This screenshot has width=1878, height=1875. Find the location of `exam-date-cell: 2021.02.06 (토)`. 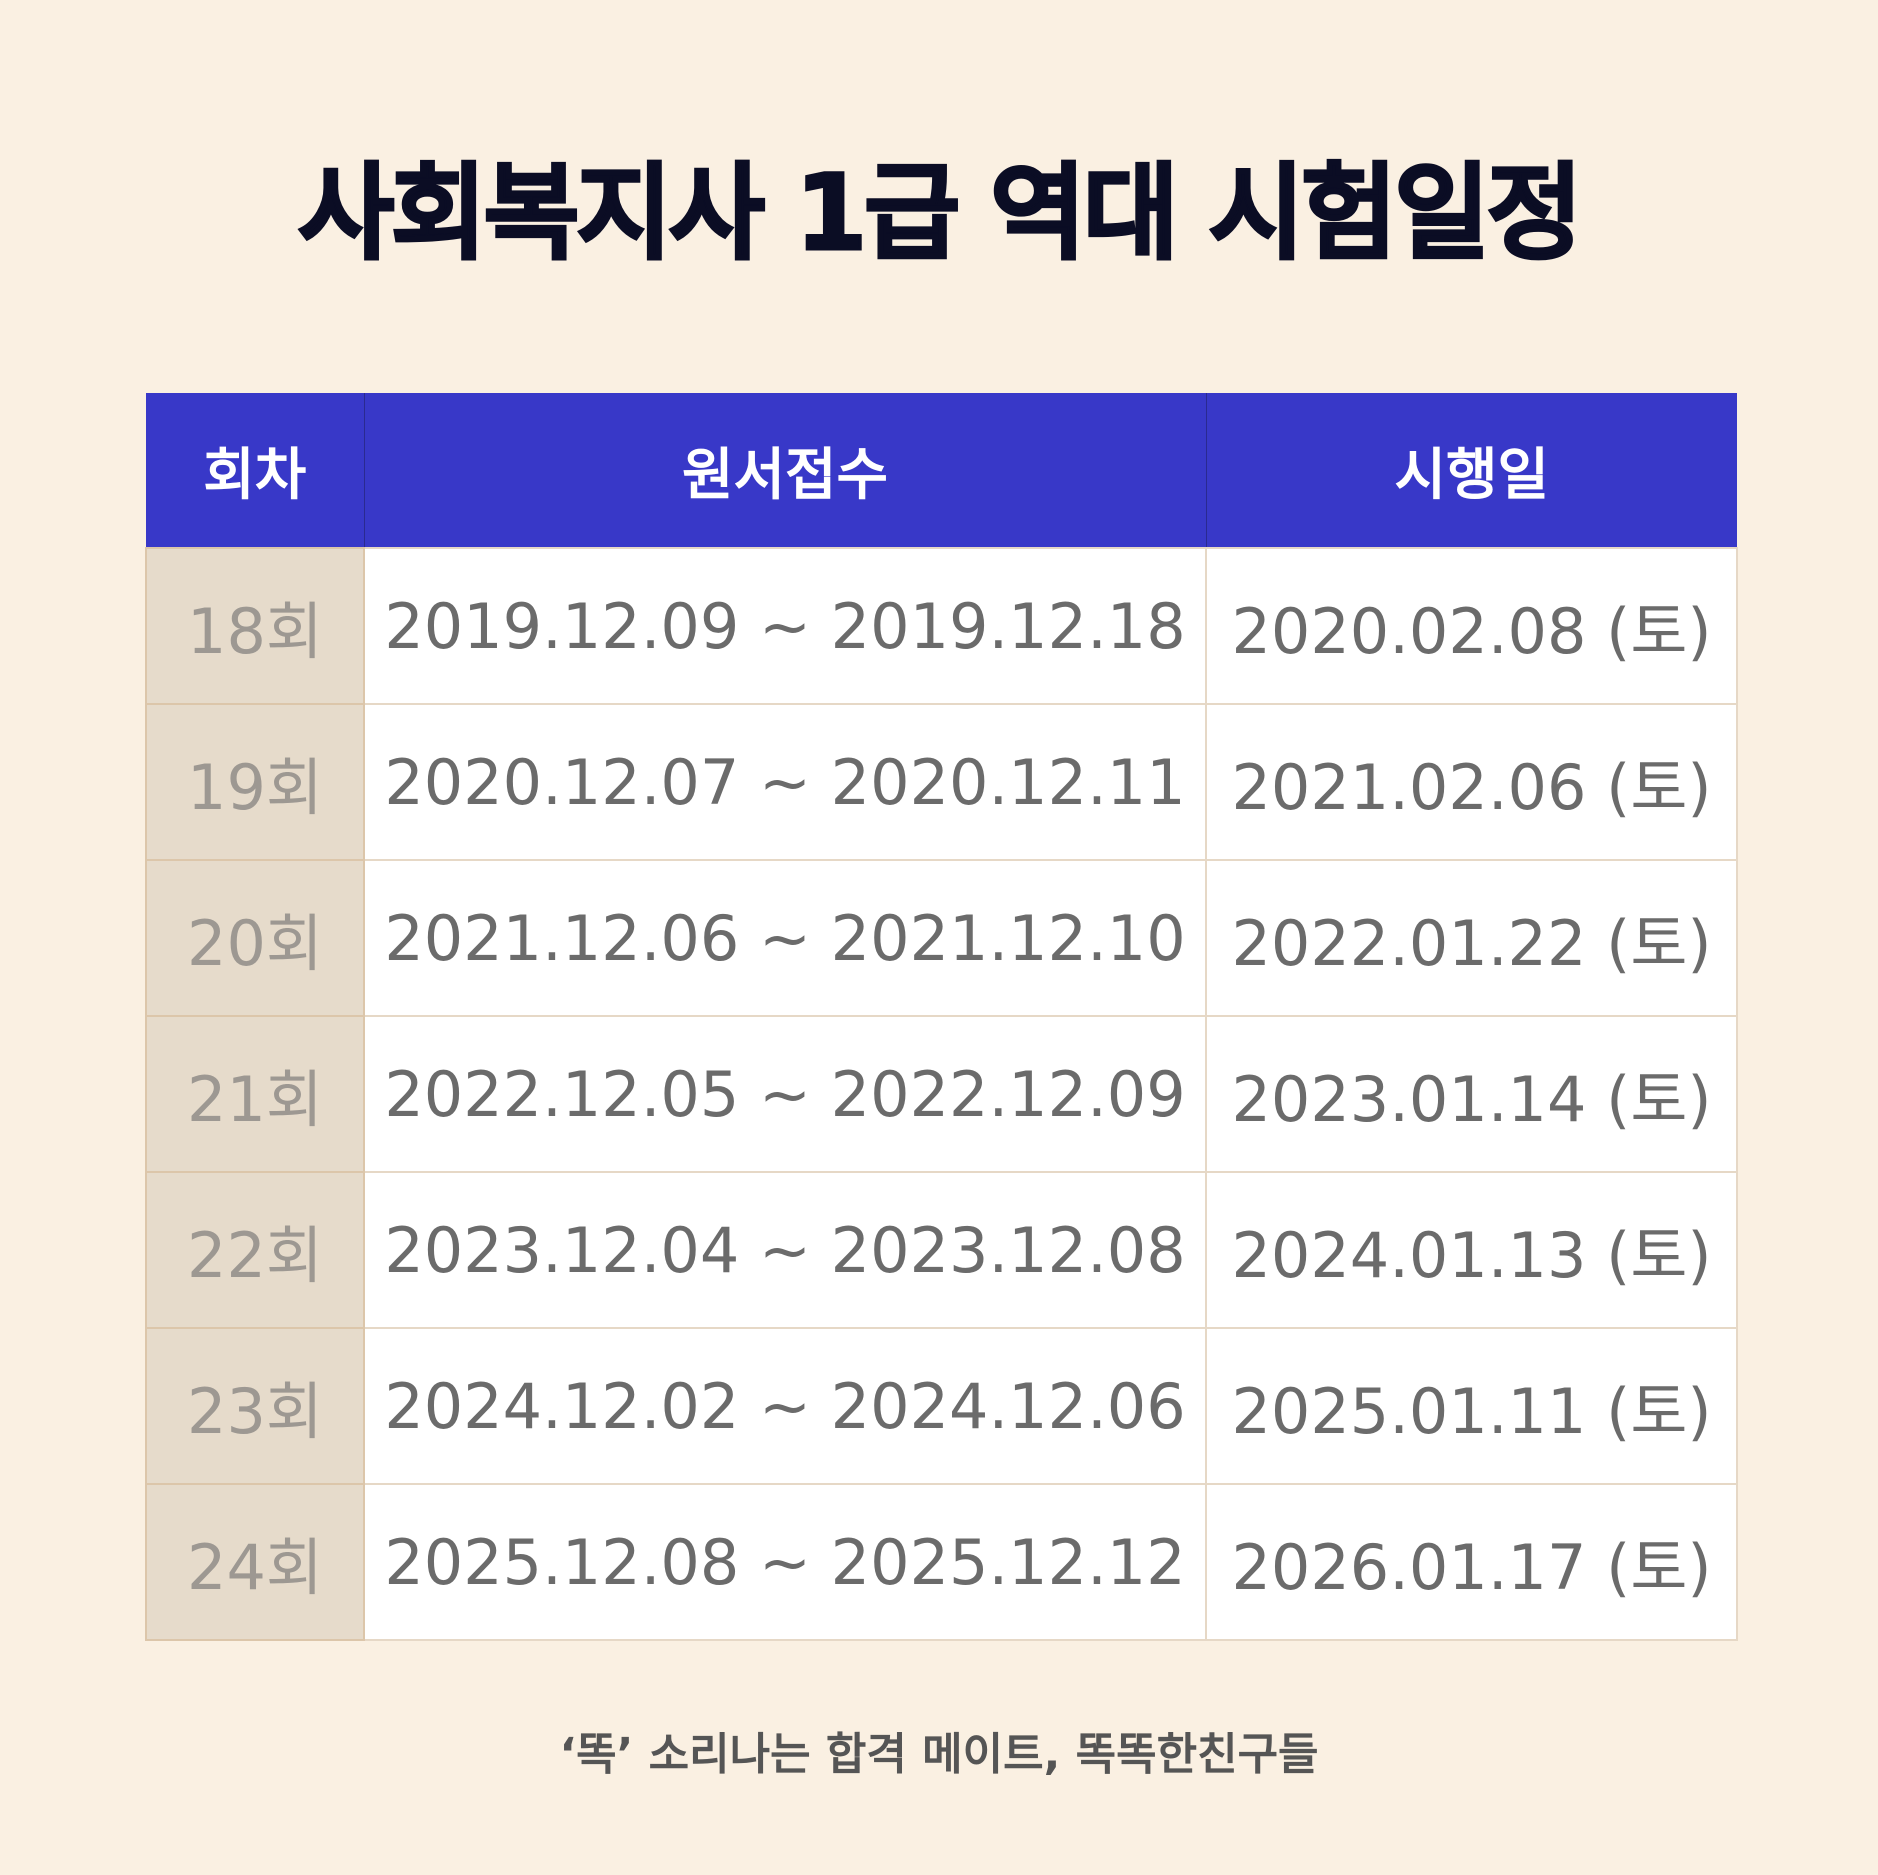

exam-date-cell: 2021.02.06 (토) is located at coordinates (1471, 782).